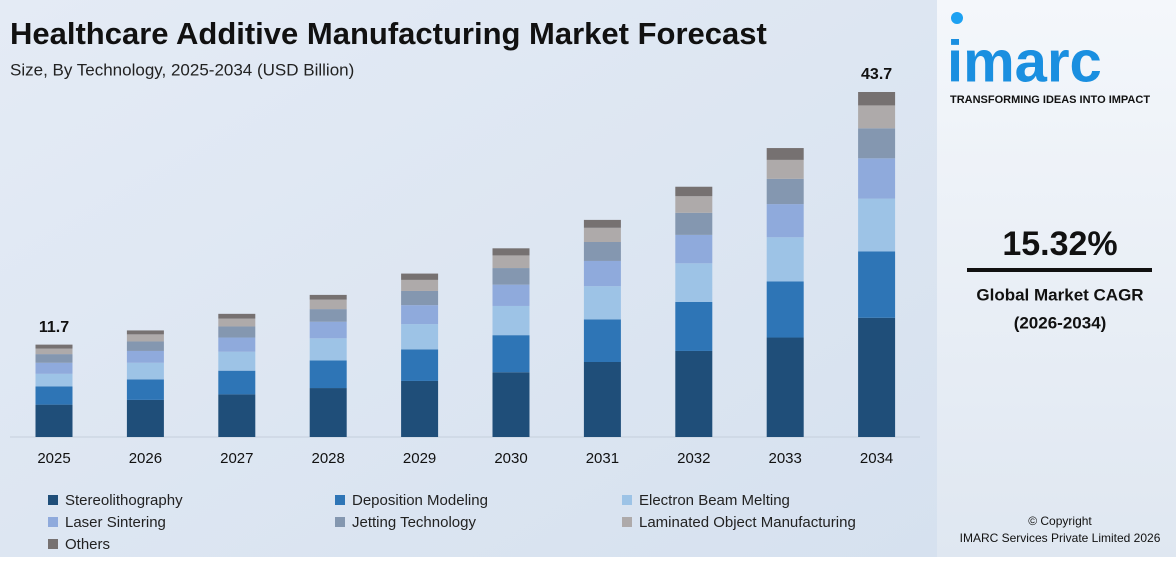  What do you see at coordinates (420, 500) in the screenshot?
I see `legend-label: Deposition Modeling` at bounding box center [420, 500].